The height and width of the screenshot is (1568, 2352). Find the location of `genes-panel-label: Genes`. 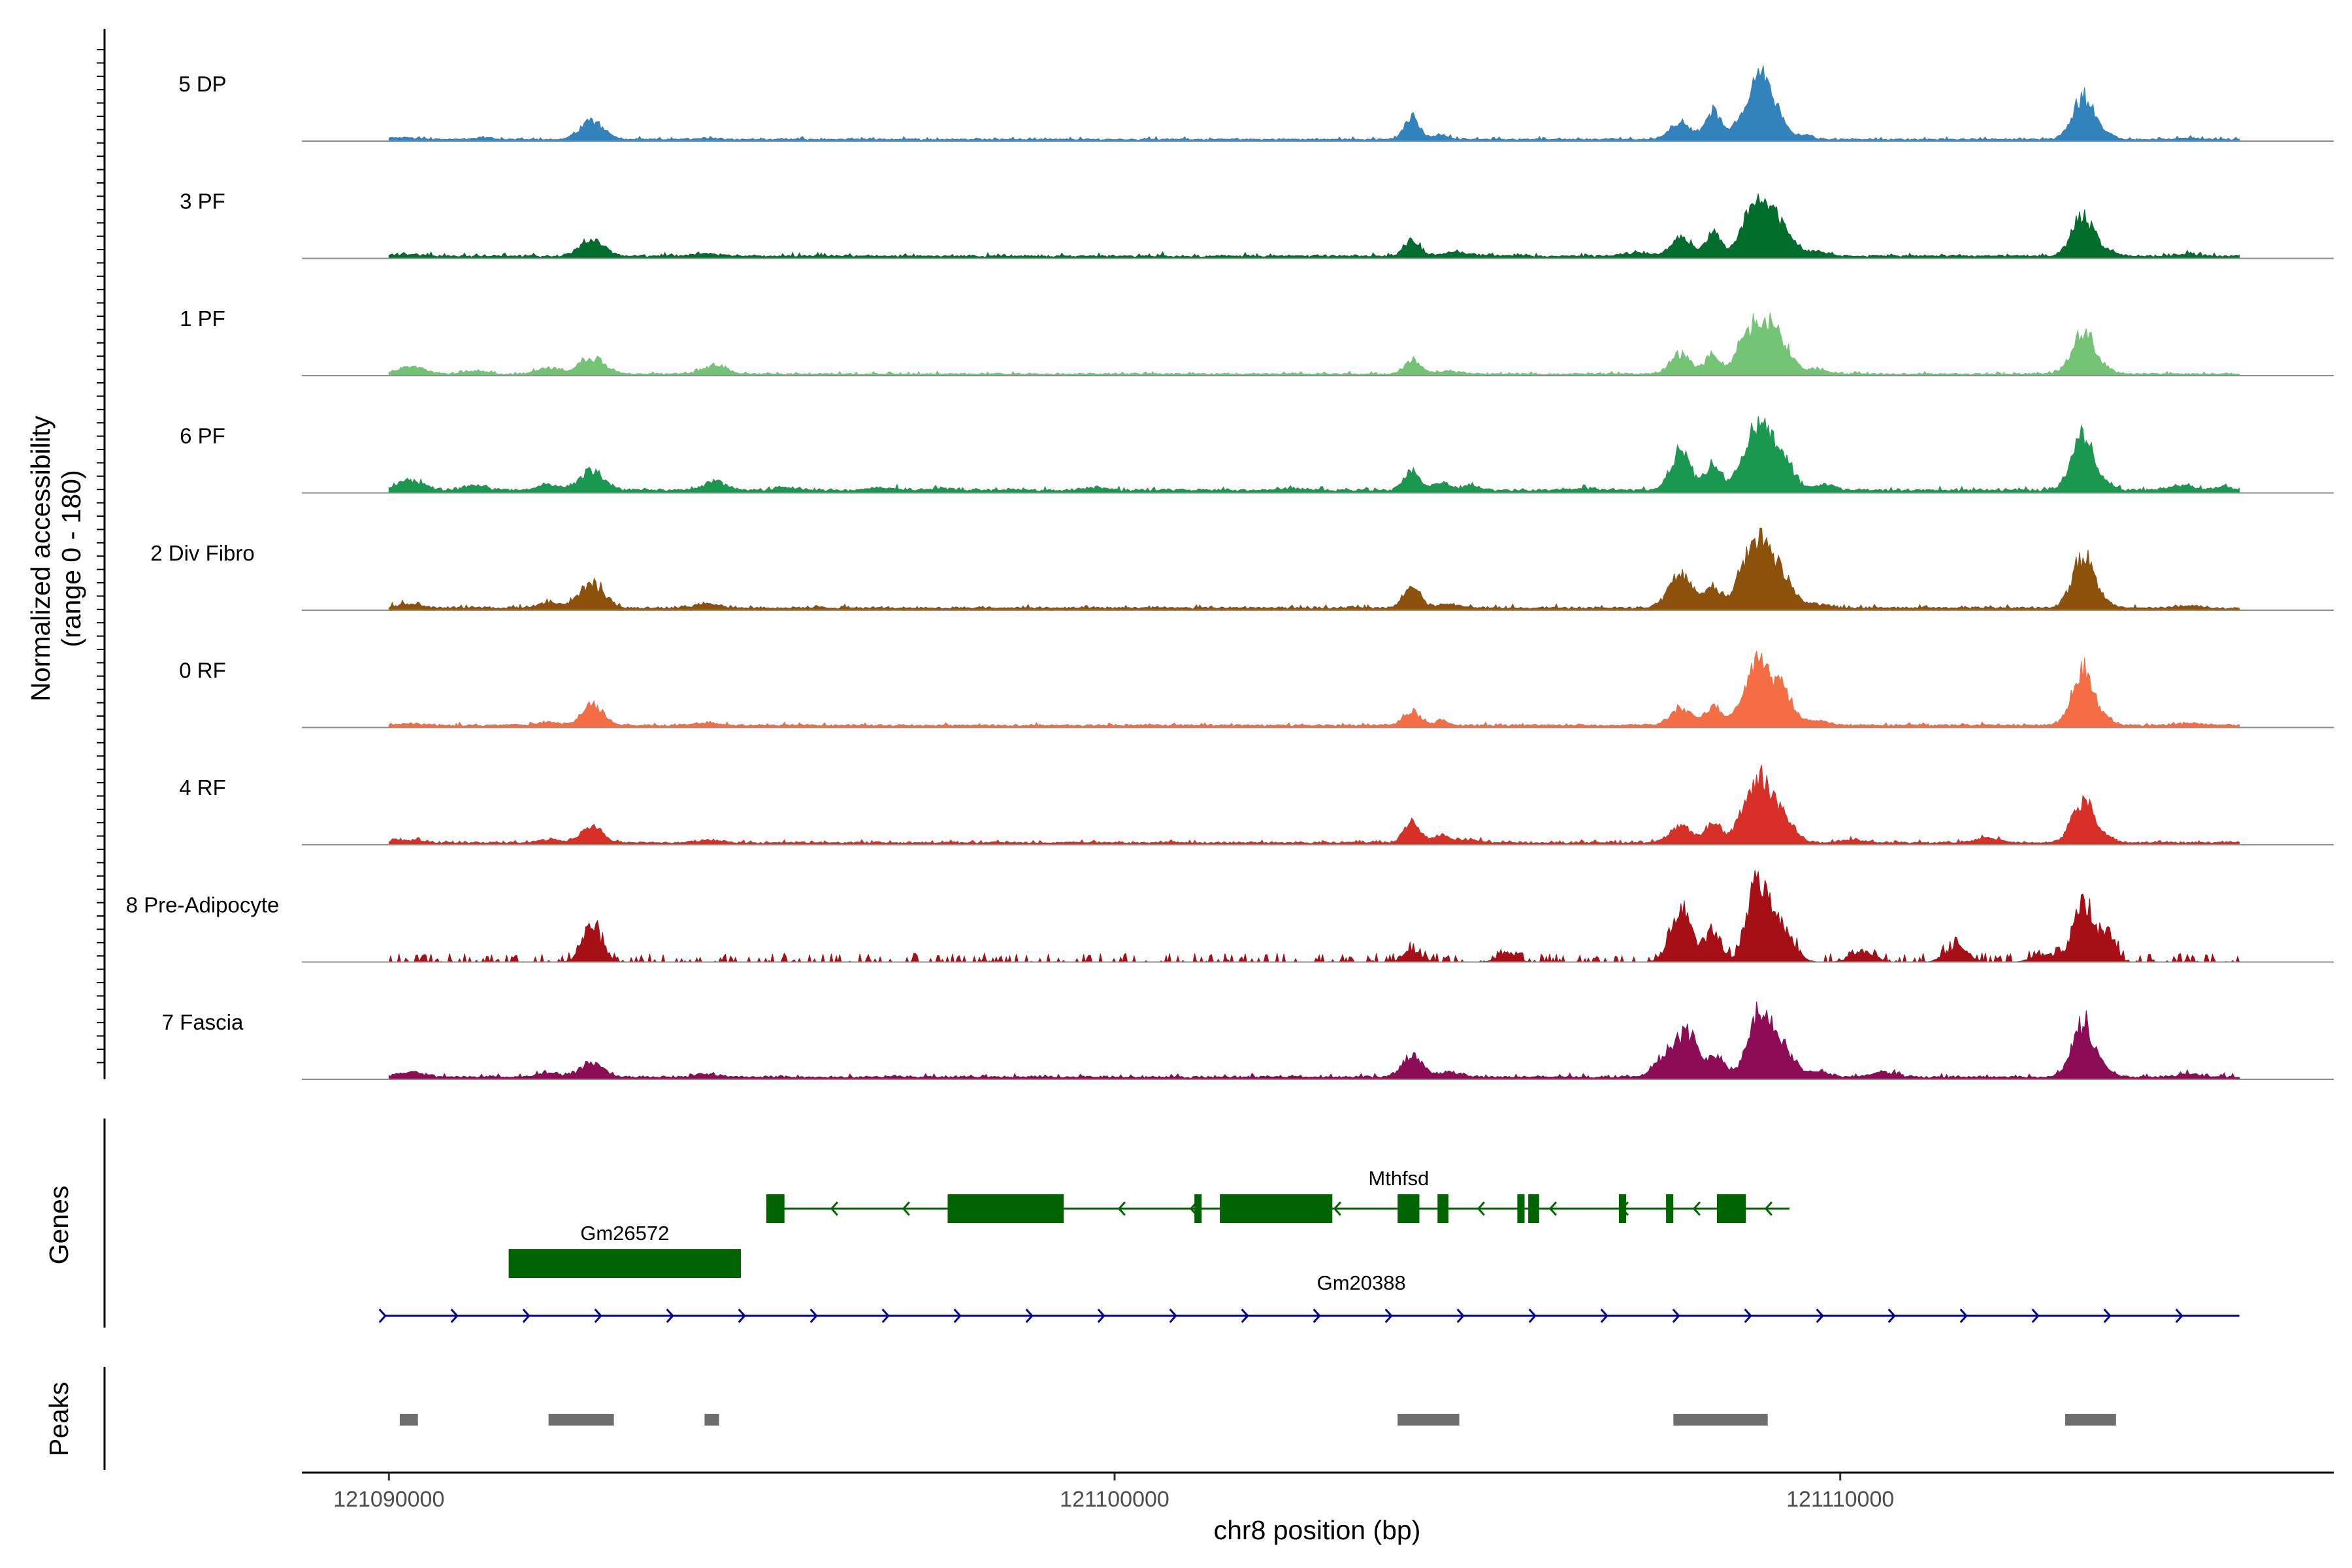

genes-panel-label: Genes is located at coordinates (59, 1225).